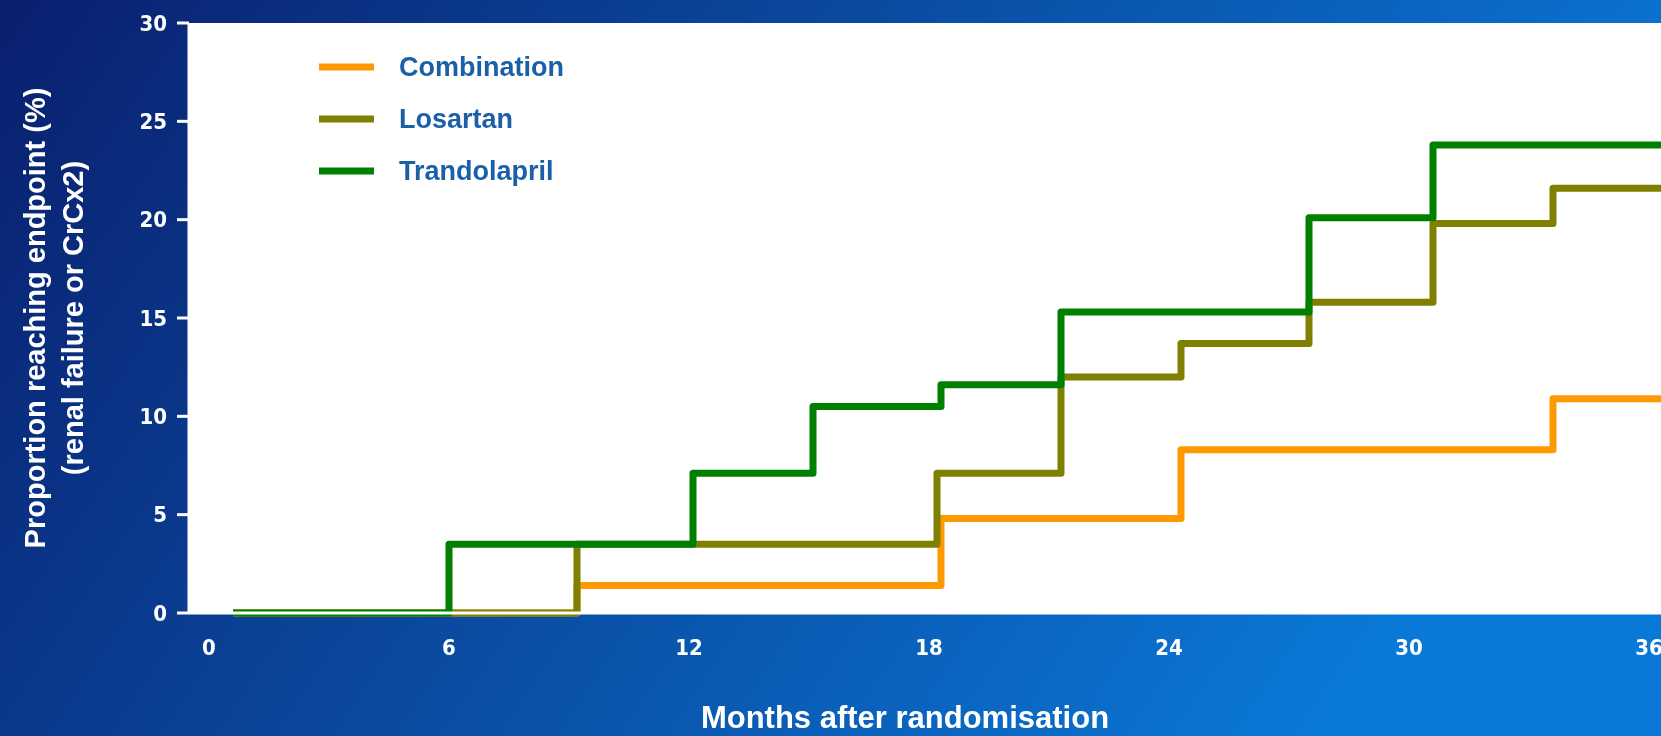 The width and height of the screenshot is (1661, 736). I want to click on x-tick-label: 24, so click(1169, 647).